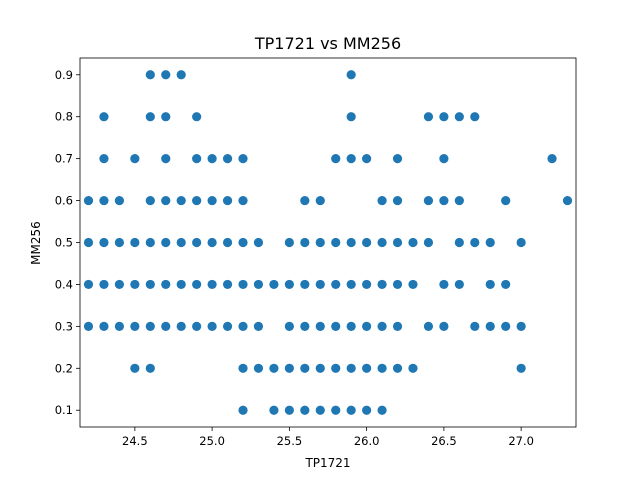 The image size is (640, 480). I want to click on y-tick-label: 0.7, so click(64, 159).